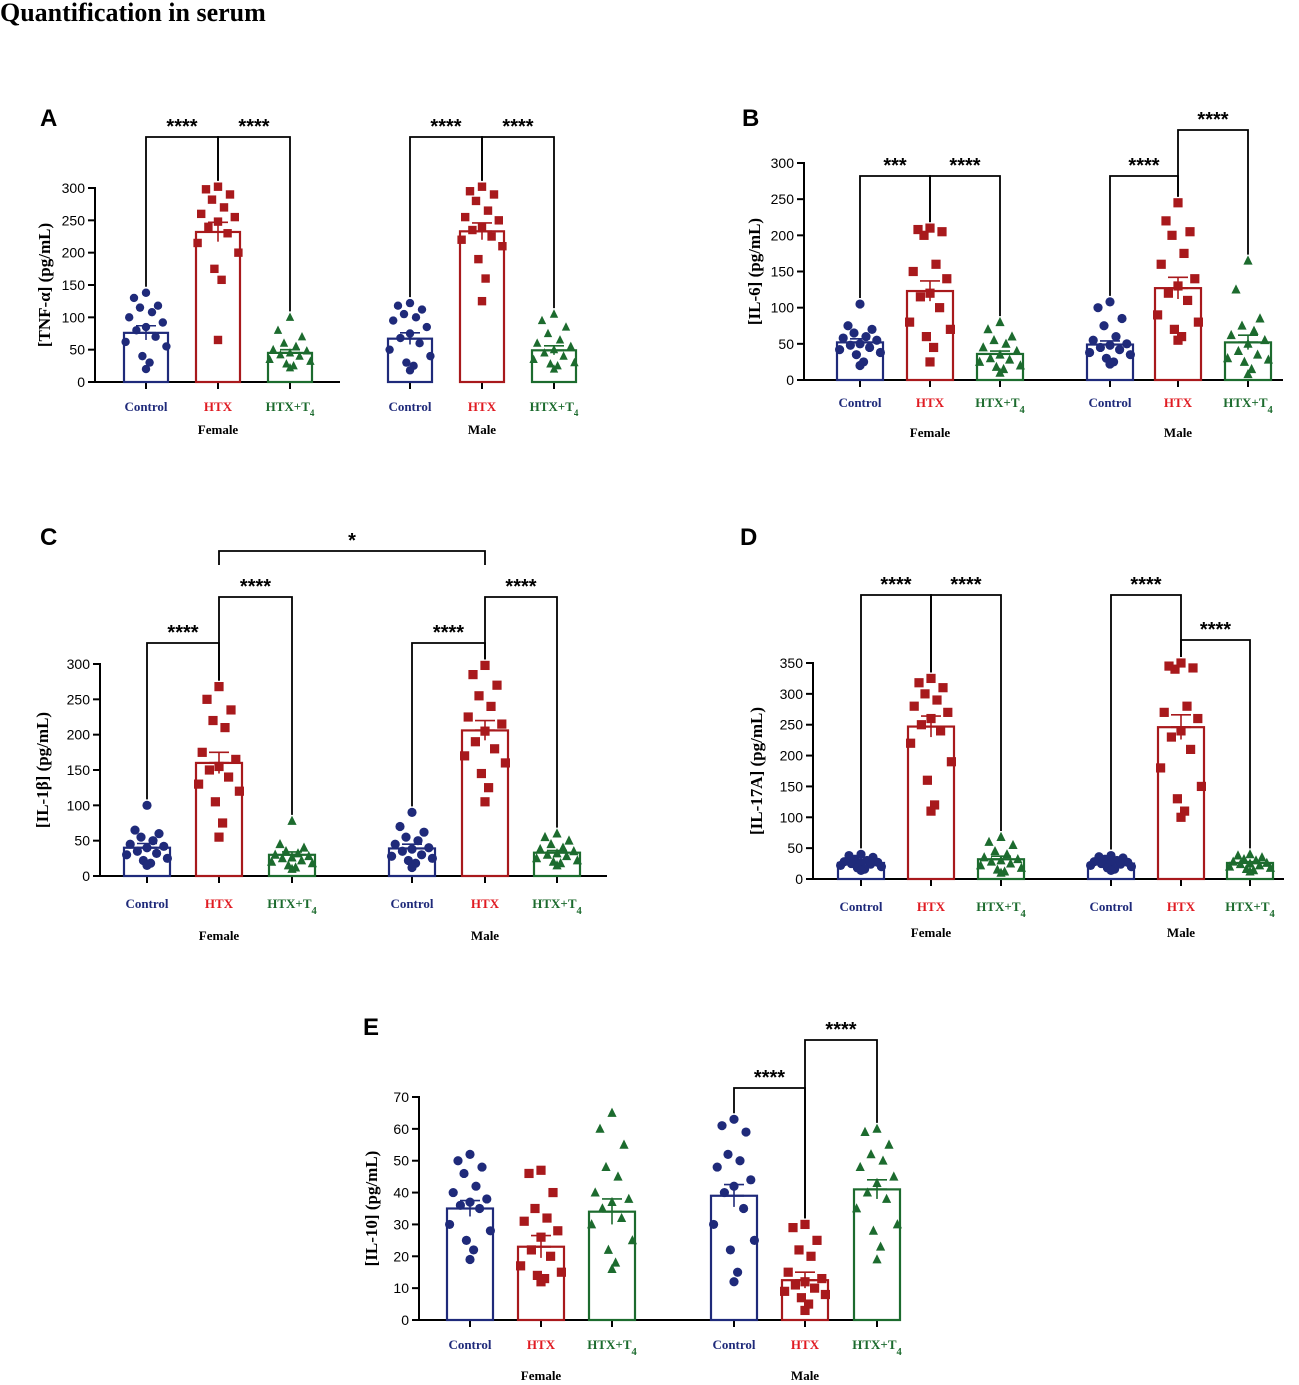 This screenshot has width=1299, height=1385. What do you see at coordinates (792, 663) in the screenshot?
I see `y-tick-label: 350` at bounding box center [792, 663].